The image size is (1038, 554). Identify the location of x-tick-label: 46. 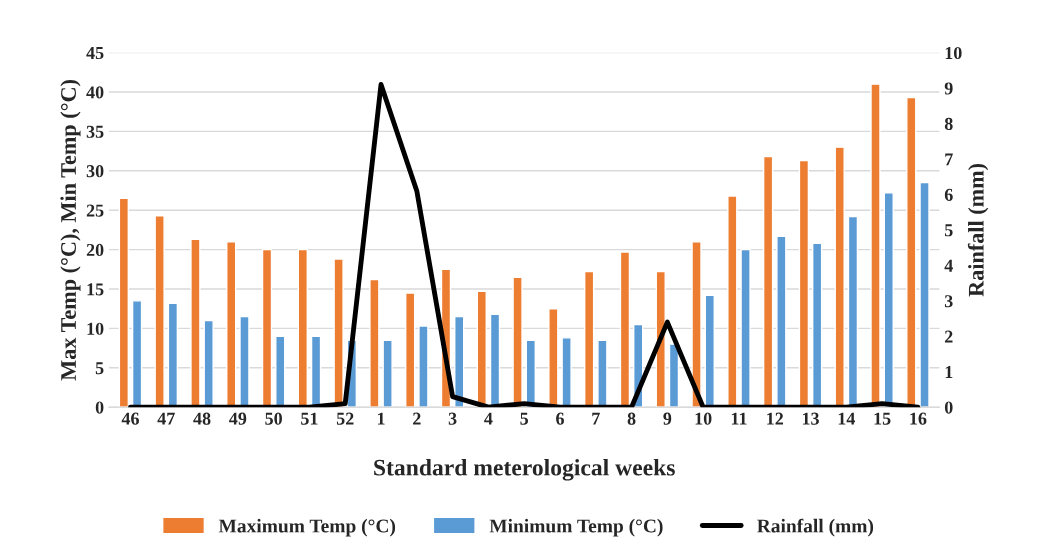
(130, 418).